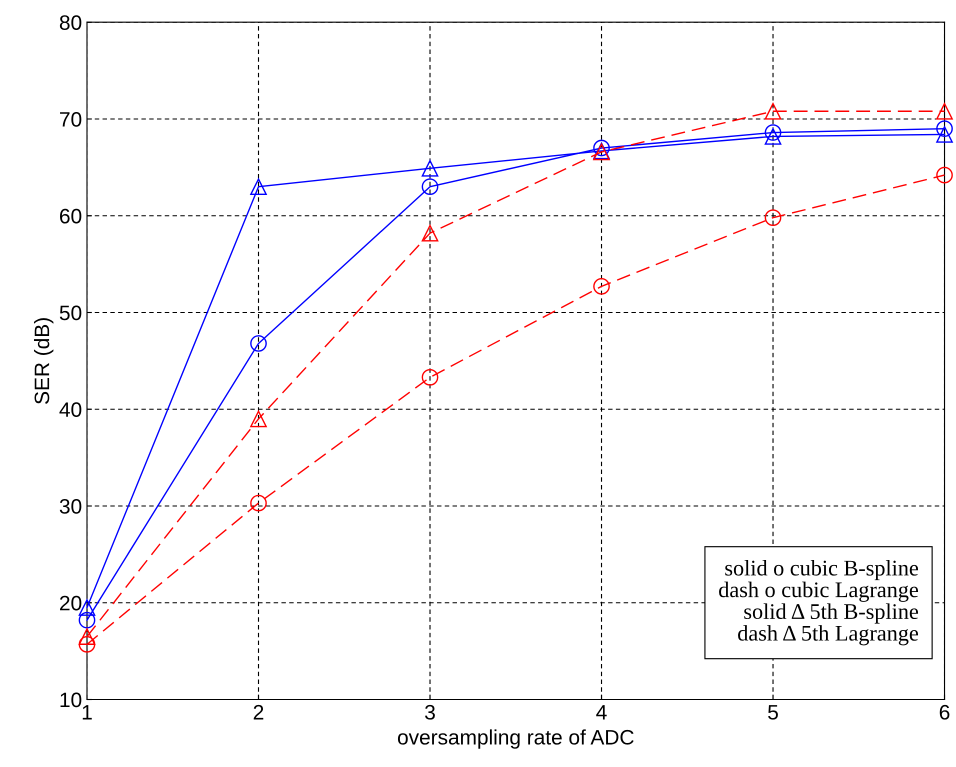  I want to click on x-tick-label: 4, so click(601, 712).